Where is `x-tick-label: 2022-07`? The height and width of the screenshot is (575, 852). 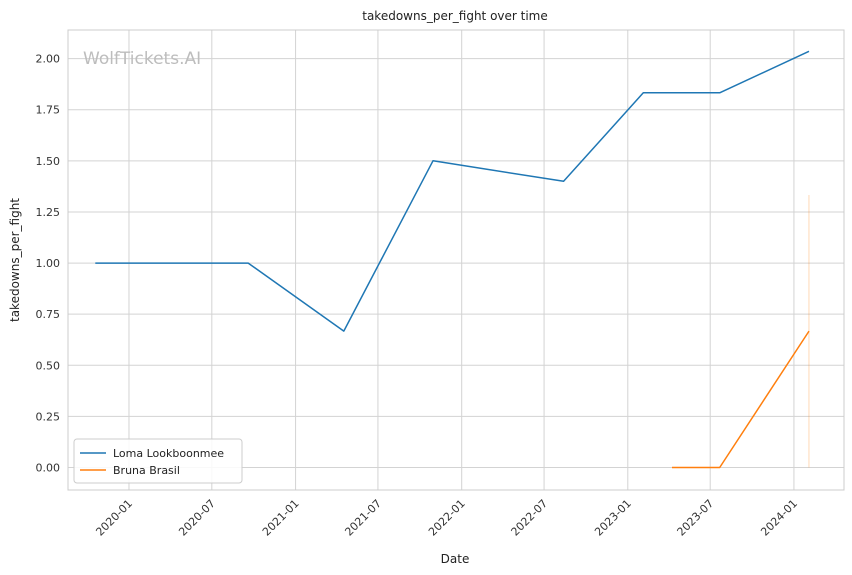 x-tick-label: 2022-07 is located at coordinates (529, 518).